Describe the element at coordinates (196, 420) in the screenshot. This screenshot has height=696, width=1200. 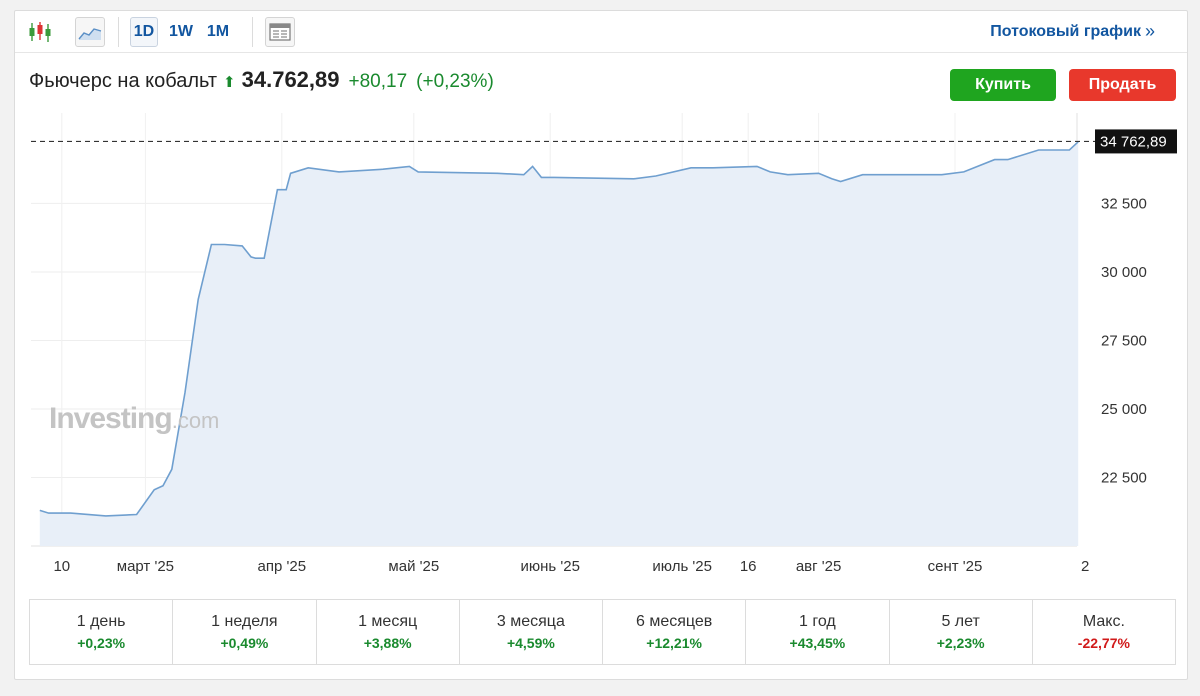
I see `watermark-suffix: .com` at that location.